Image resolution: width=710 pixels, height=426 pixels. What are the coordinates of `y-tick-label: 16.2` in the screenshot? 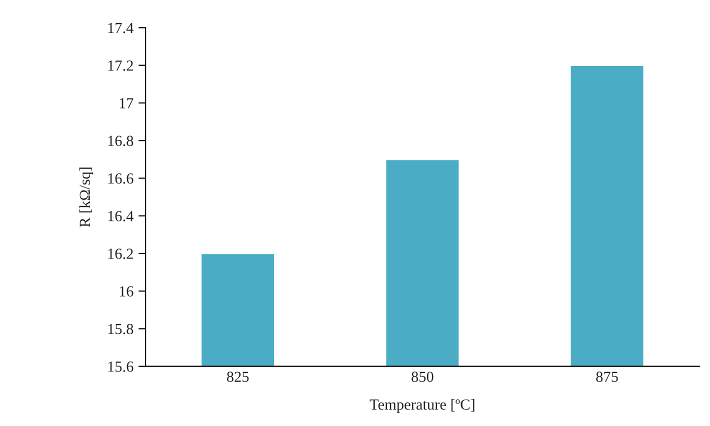 It's located at (120, 253).